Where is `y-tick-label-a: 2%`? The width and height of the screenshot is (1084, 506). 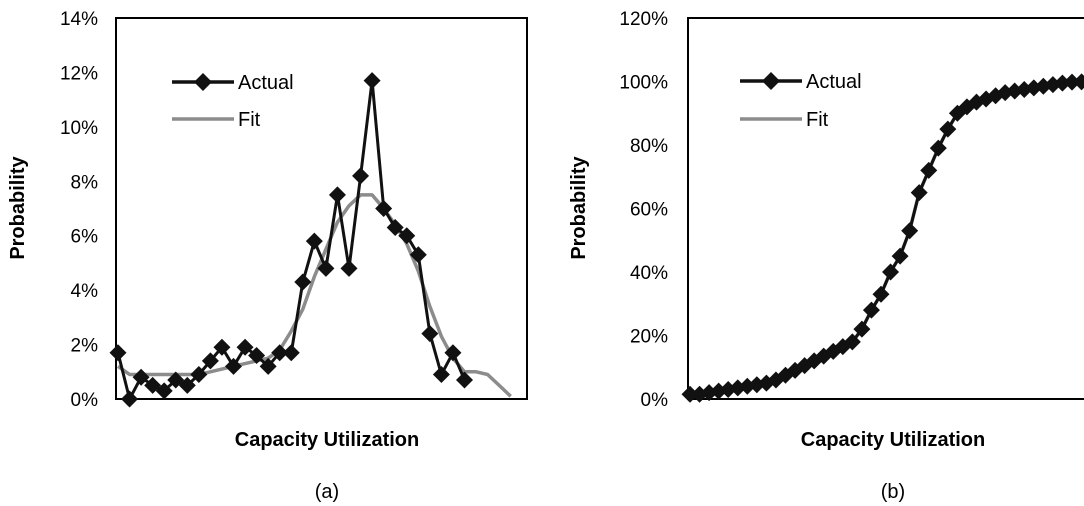
y-tick-label-a: 2% is located at coordinates (85, 346).